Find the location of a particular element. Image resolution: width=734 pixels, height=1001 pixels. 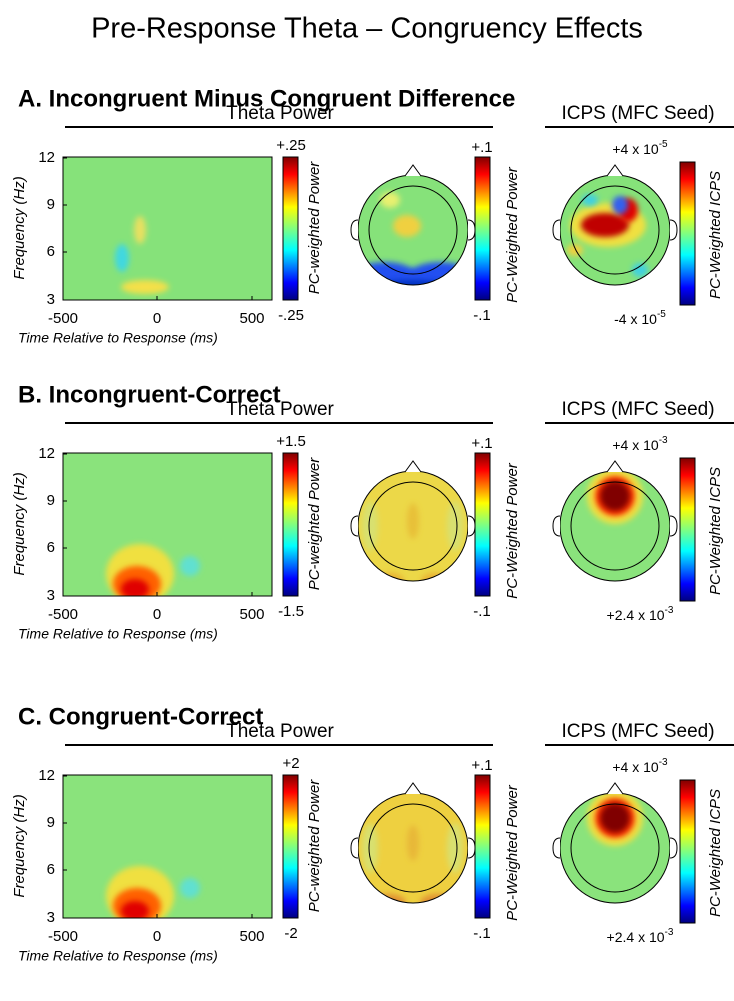

colorbar-max: +2 is located at coordinates (290, 763).